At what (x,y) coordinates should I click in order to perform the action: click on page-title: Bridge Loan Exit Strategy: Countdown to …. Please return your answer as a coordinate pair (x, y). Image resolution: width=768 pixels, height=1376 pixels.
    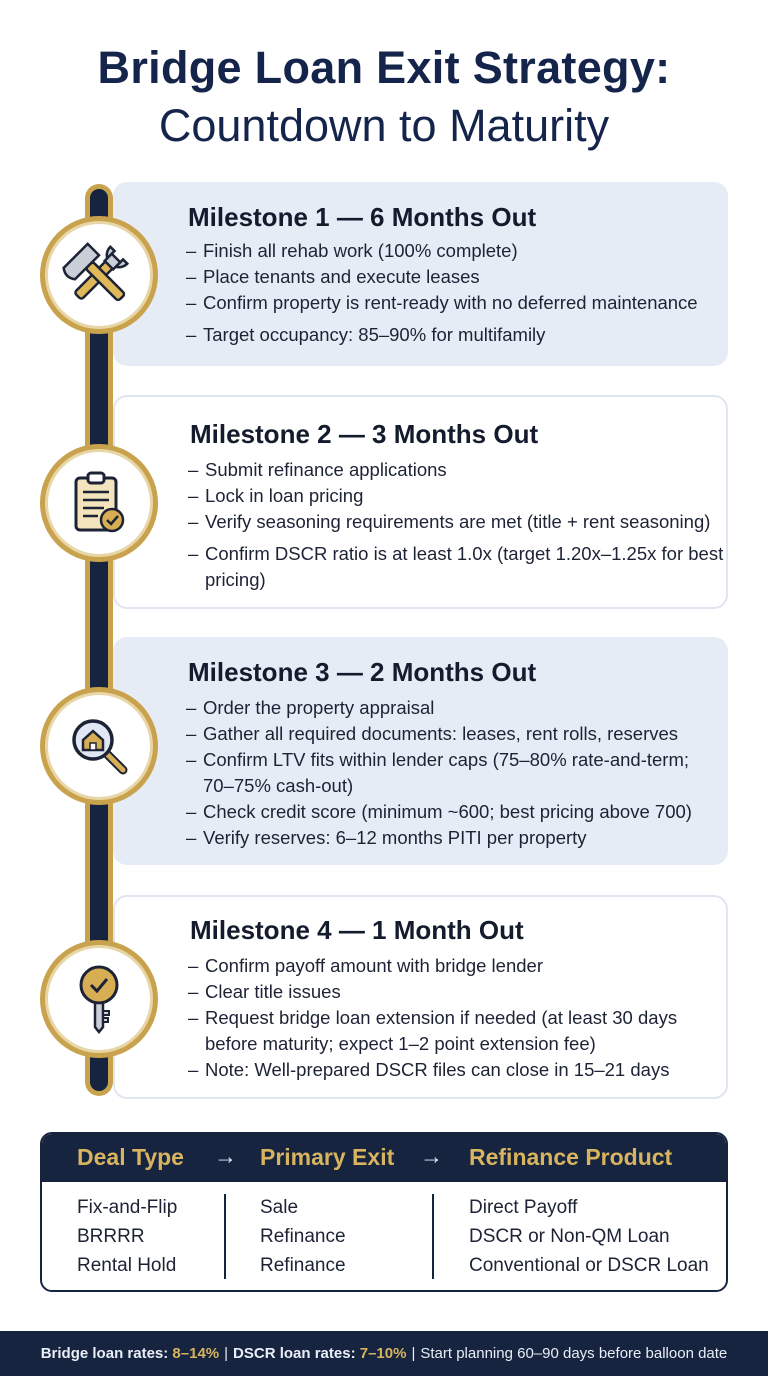
    Looking at the image, I should click on (384, 98).